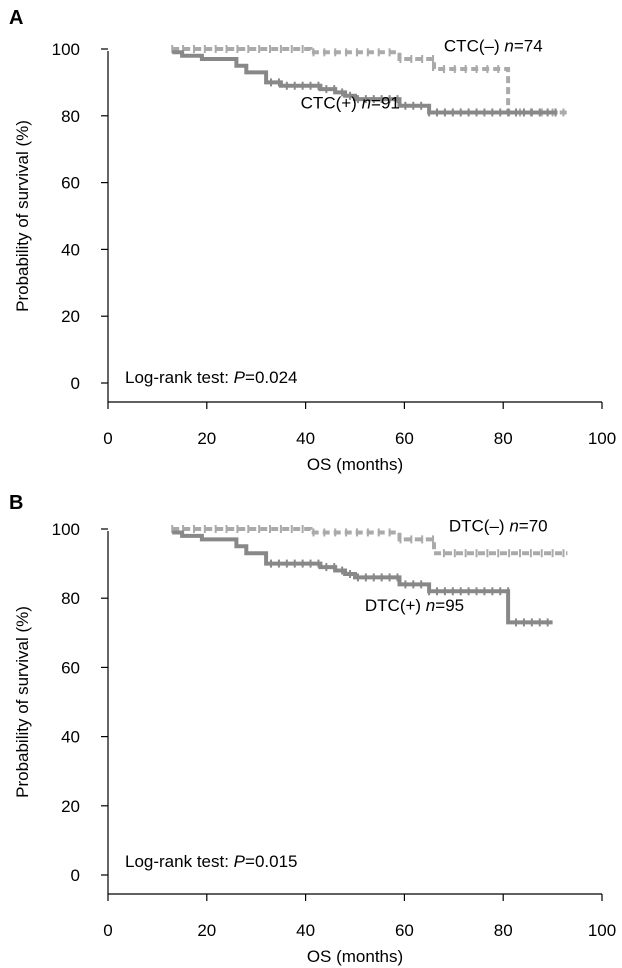 The image size is (622, 968). What do you see at coordinates (16, 18) in the screenshot?
I see `panel-label: A` at bounding box center [16, 18].